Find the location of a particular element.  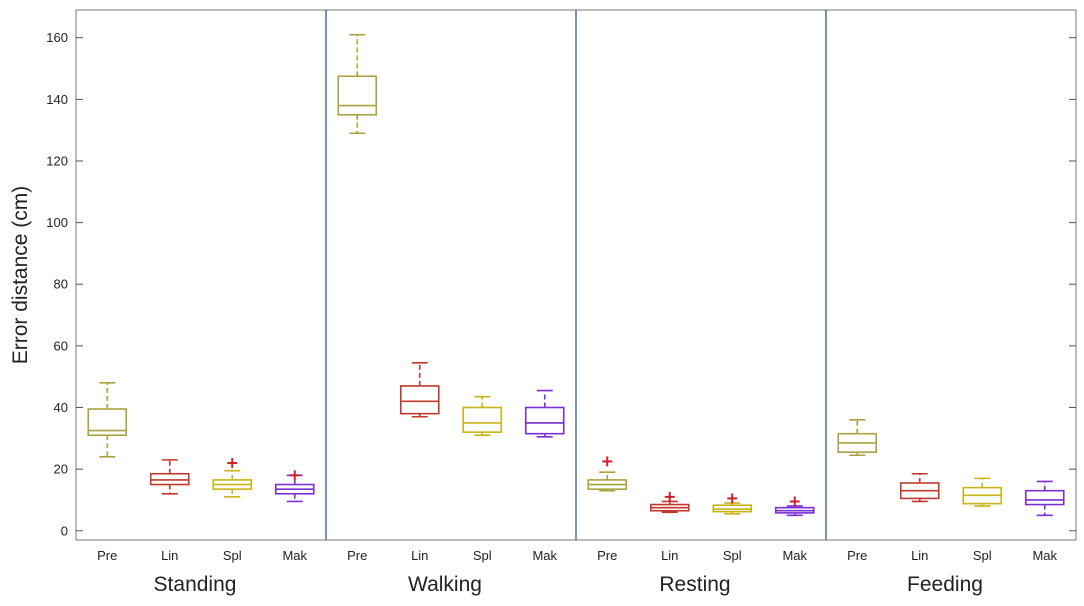

y-tick-label: 60 is located at coordinates (61, 345).